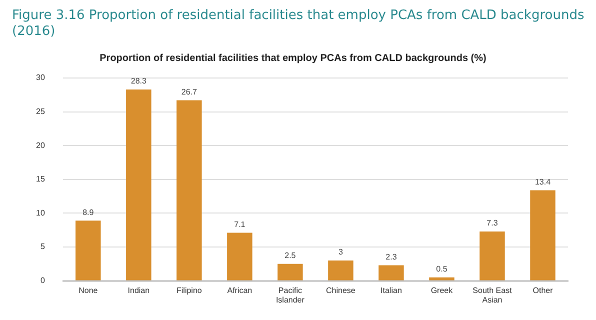  What do you see at coordinates (138, 81) in the screenshot?
I see `data-label: 28.3` at bounding box center [138, 81].